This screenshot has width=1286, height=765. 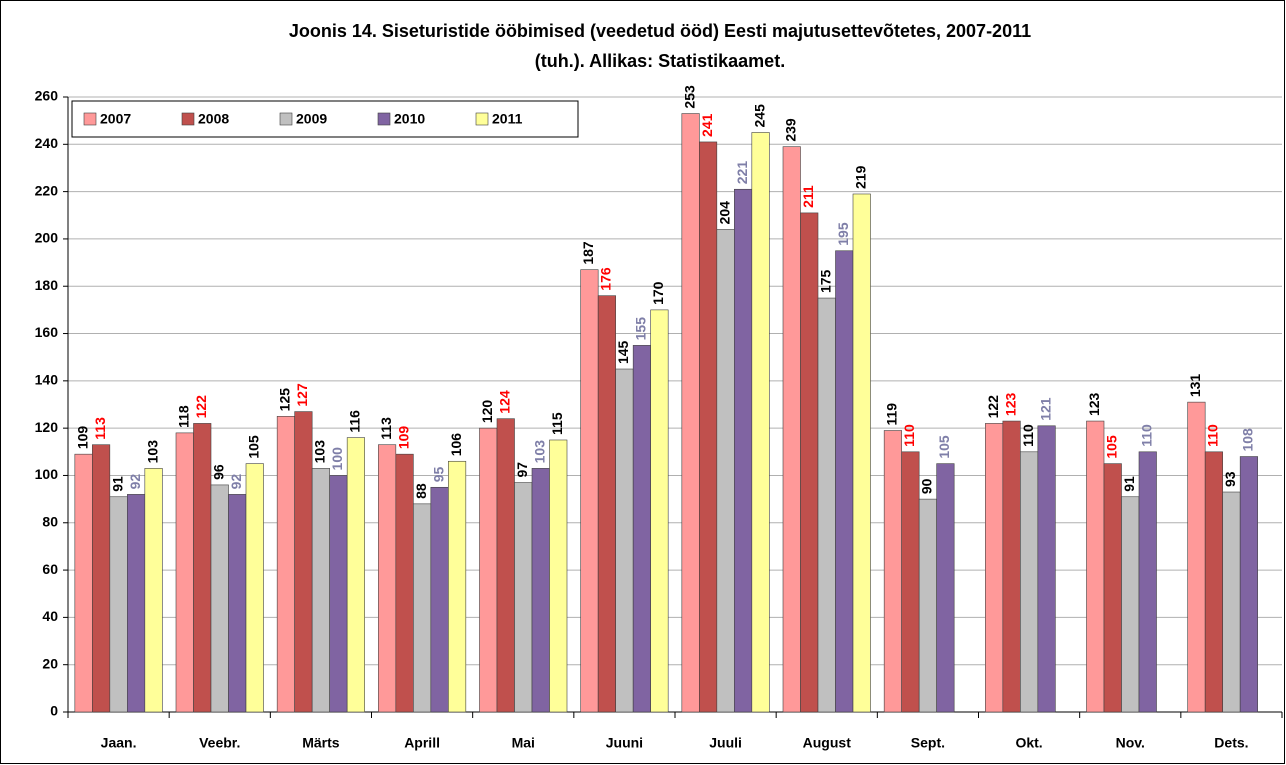 What do you see at coordinates (47, 332) in the screenshot?
I see `y-tick-label: 160` at bounding box center [47, 332].